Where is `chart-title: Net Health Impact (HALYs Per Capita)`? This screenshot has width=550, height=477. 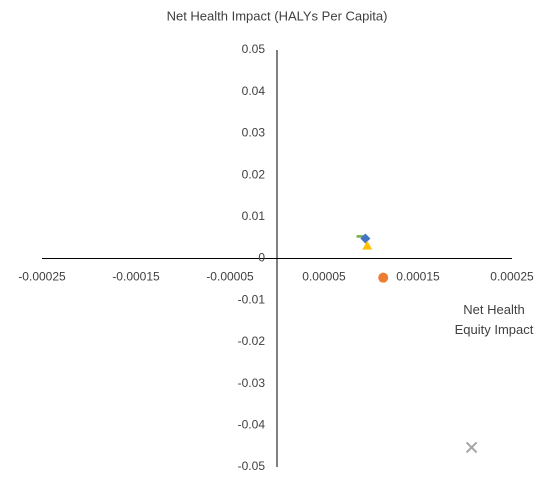 chart-title: Net Health Impact (HALYs Per Capita) is located at coordinates (277, 15).